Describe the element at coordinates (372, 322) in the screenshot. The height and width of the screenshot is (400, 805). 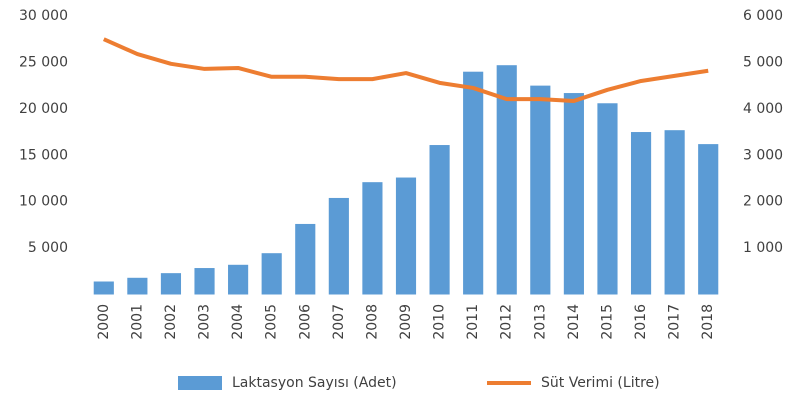
I see `x-tick-label: 2008` at that location.